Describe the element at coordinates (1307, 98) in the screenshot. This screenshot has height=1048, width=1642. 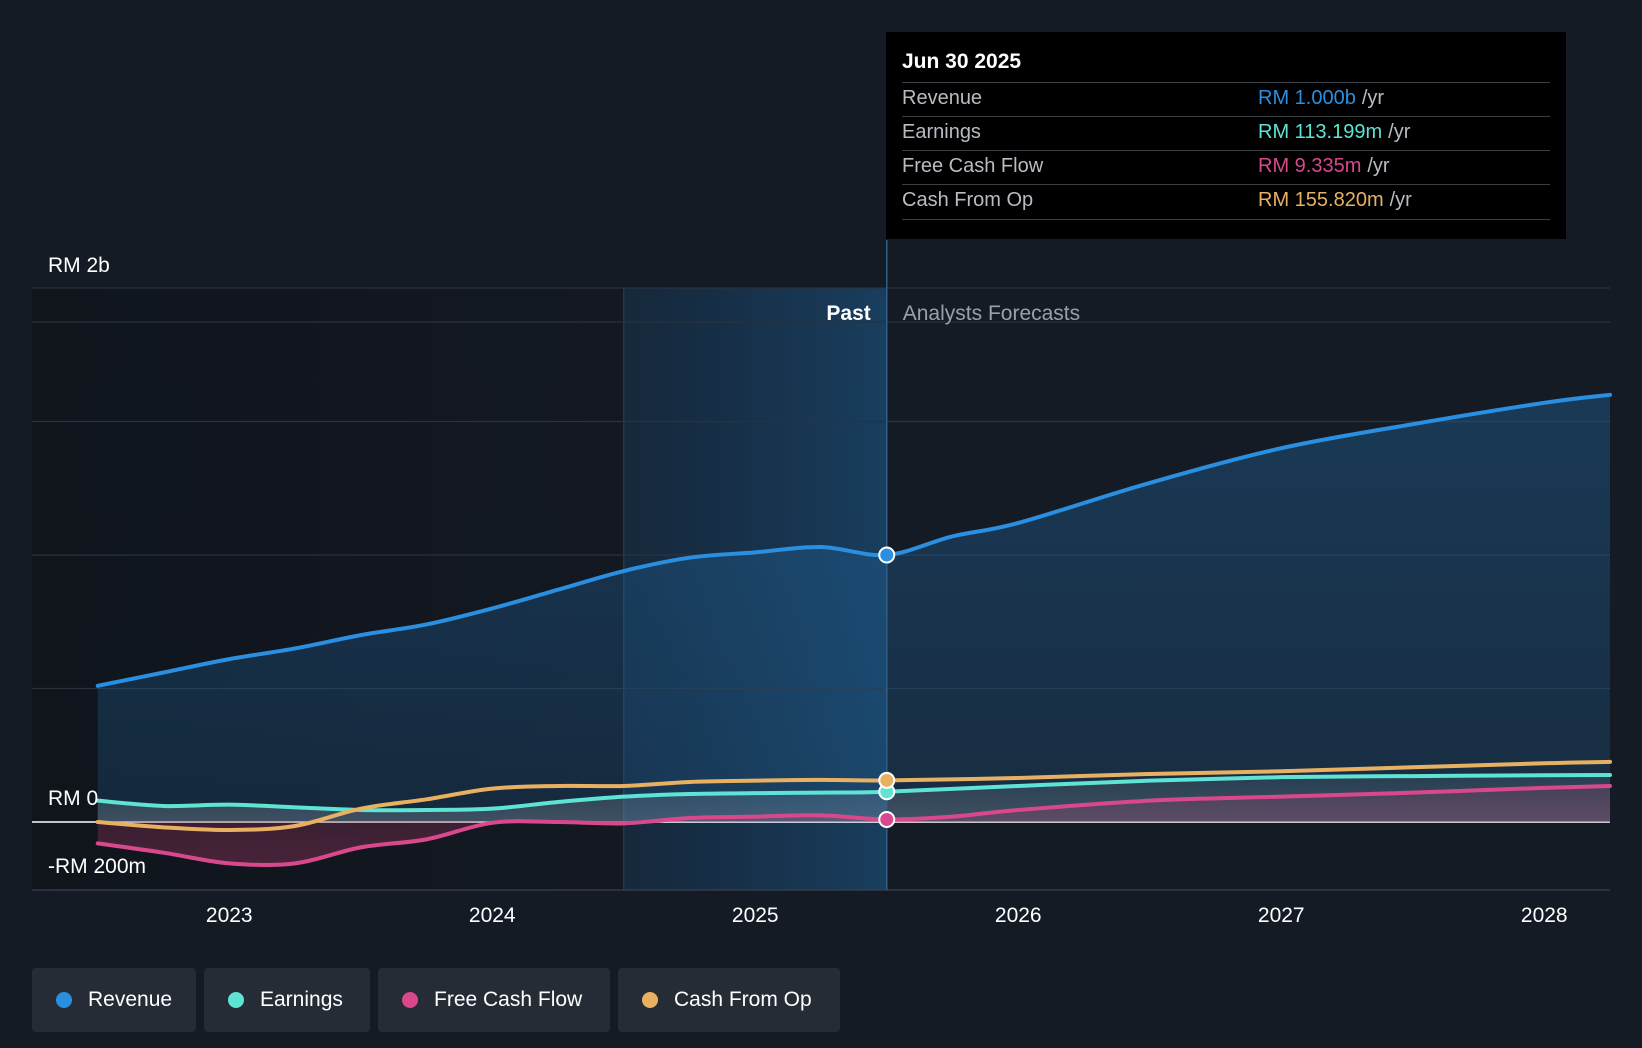
I see `tooltip-value: RM 1.000b` at that location.